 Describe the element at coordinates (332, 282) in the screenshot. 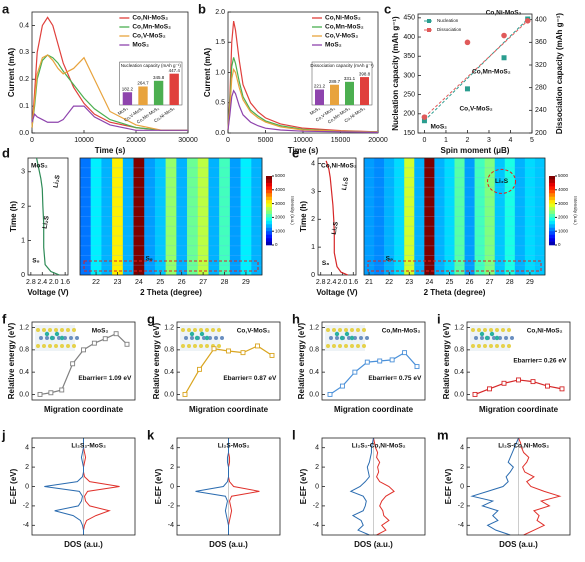

I see `x-tick-label: 2.4` at that location.